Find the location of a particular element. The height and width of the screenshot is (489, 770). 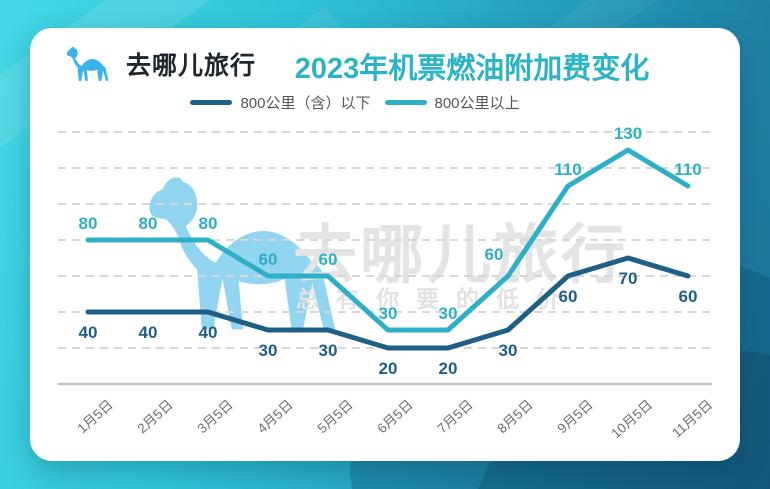

brand-name: 去哪儿旅行 is located at coordinates (191, 66).